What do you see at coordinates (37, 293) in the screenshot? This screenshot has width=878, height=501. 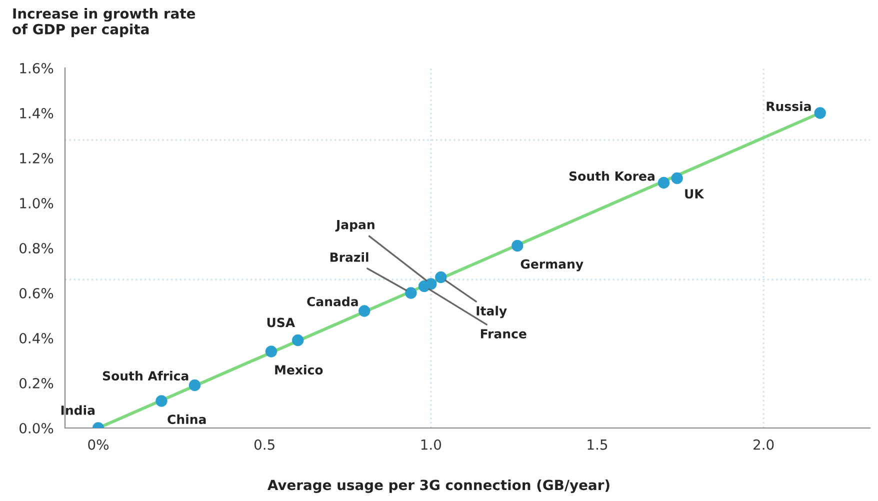 I see `y-tick-label: 0.6%` at bounding box center [37, 293].